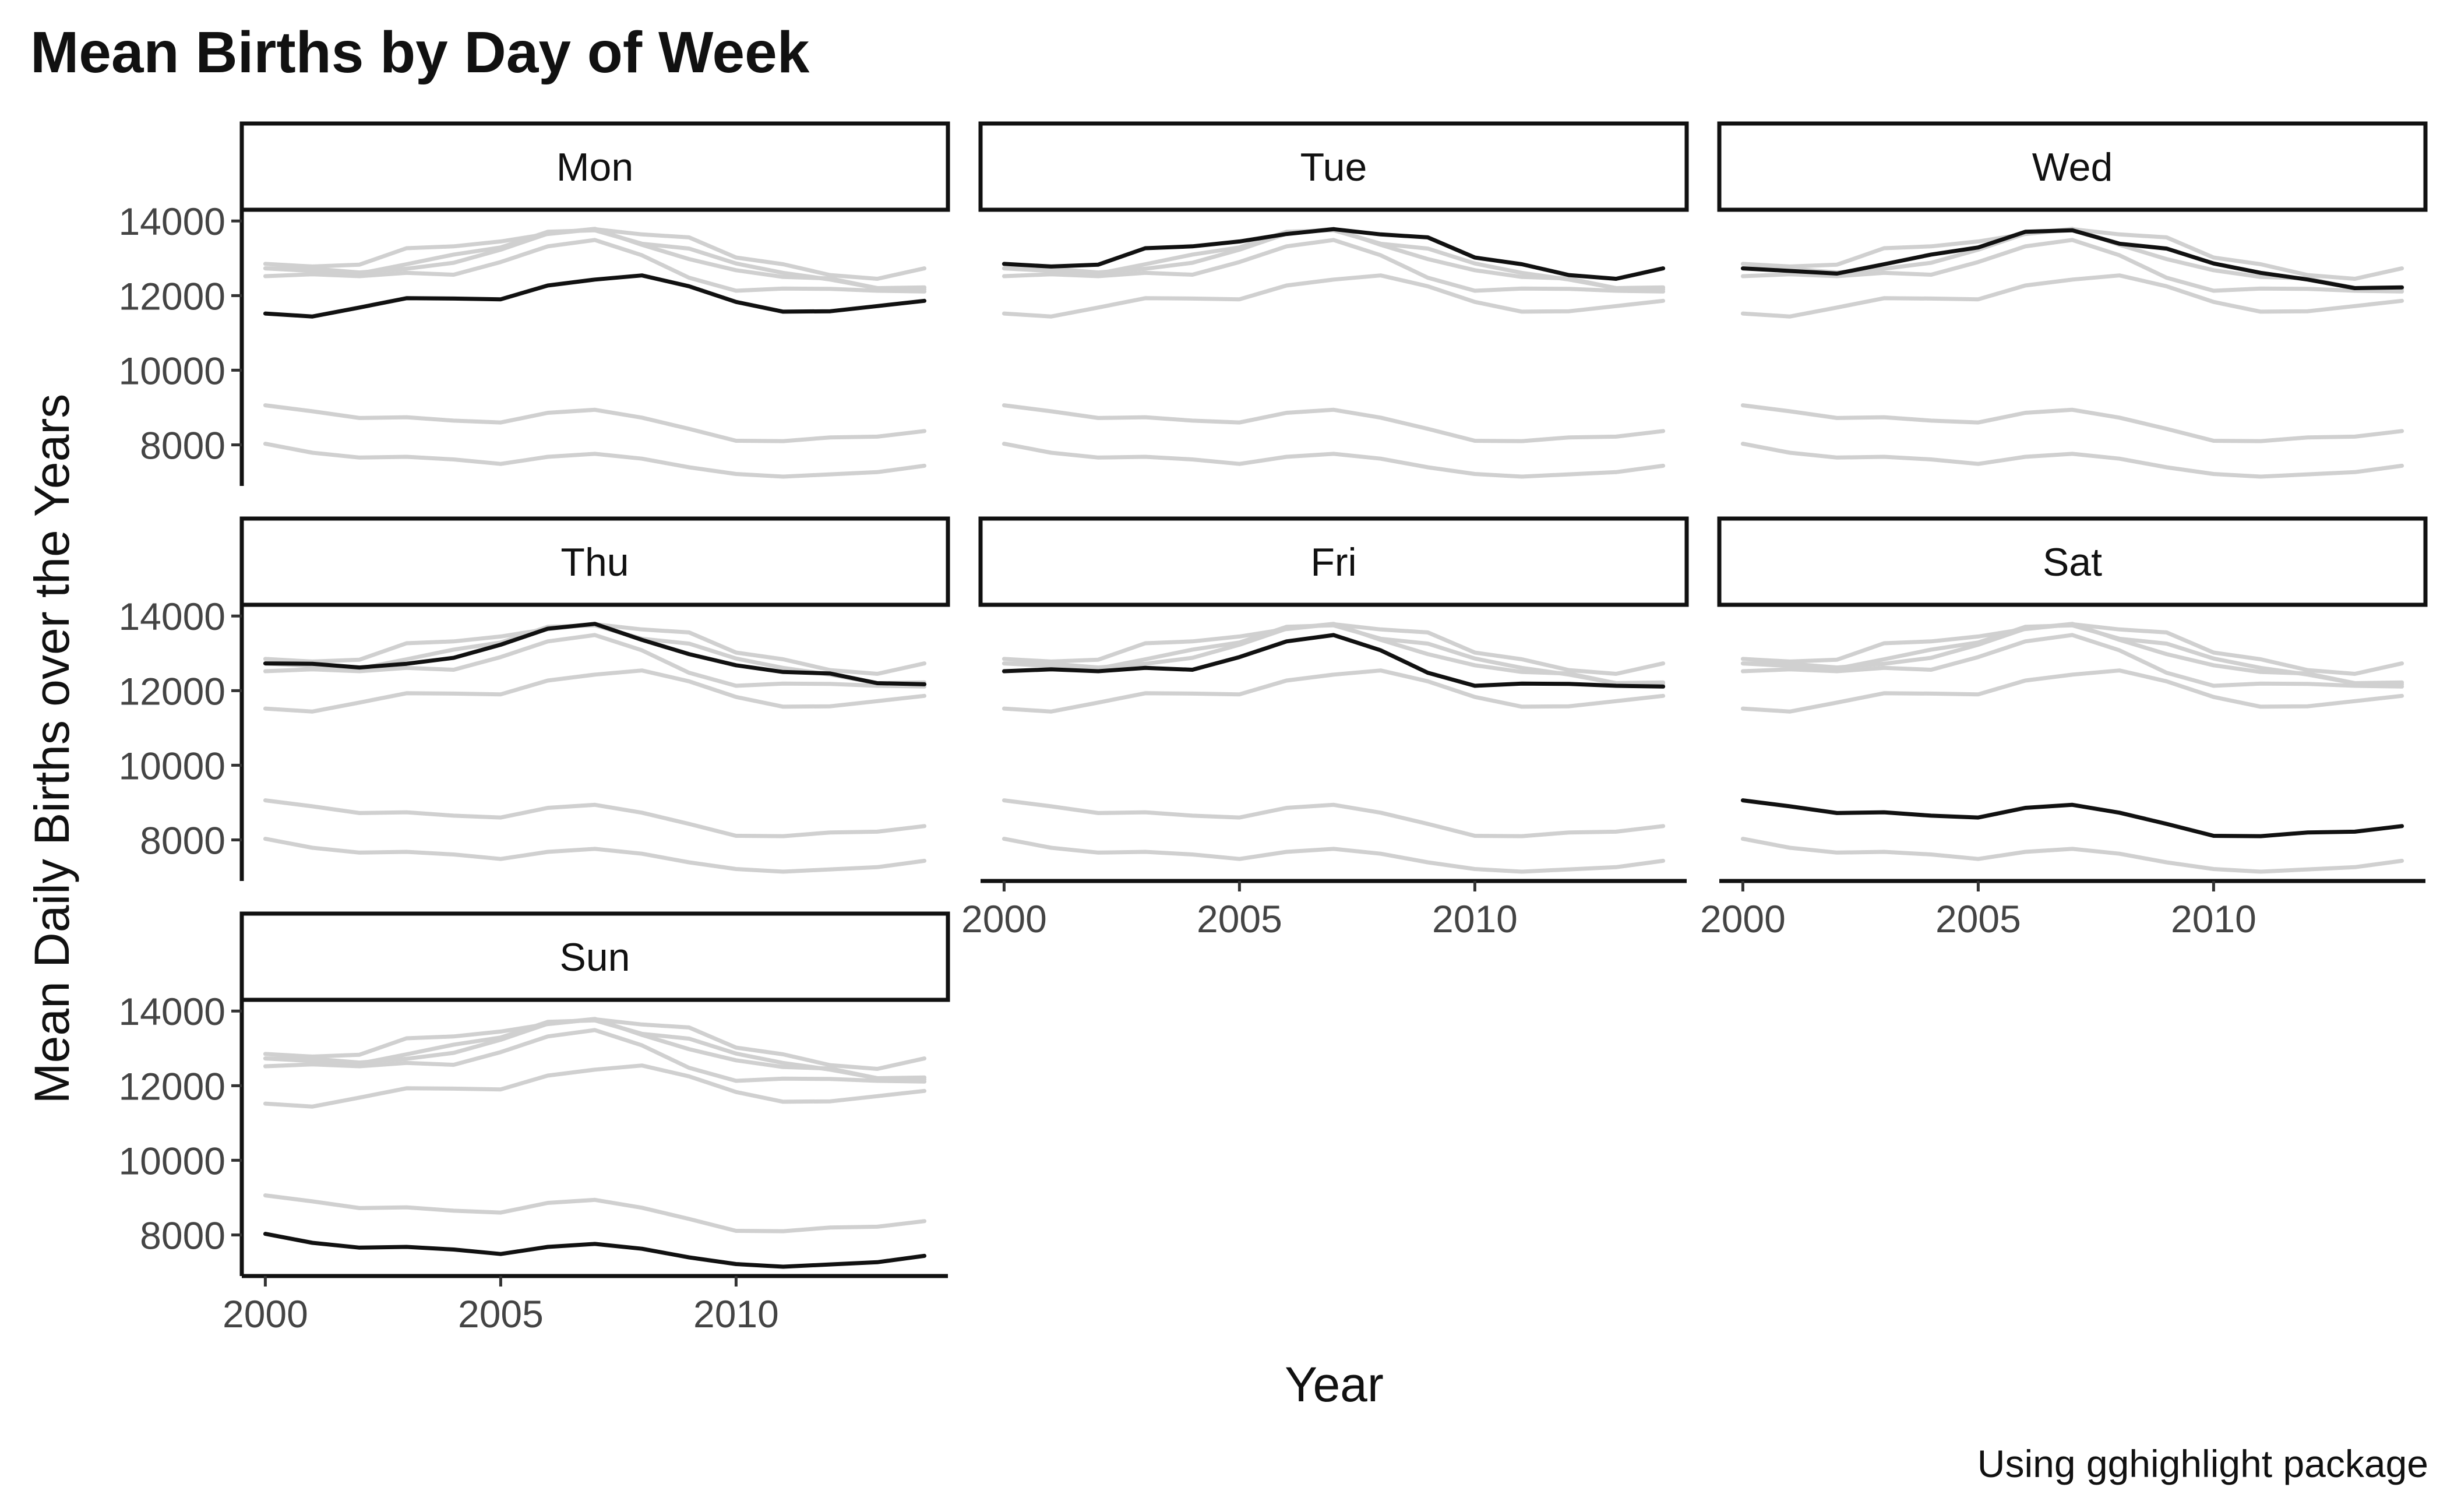 The image size is (2447, 1512). Describe the element at coordinates (2202, 1463) in the screenshot. I see `chart-caption: Using gghighlight package` at that location.